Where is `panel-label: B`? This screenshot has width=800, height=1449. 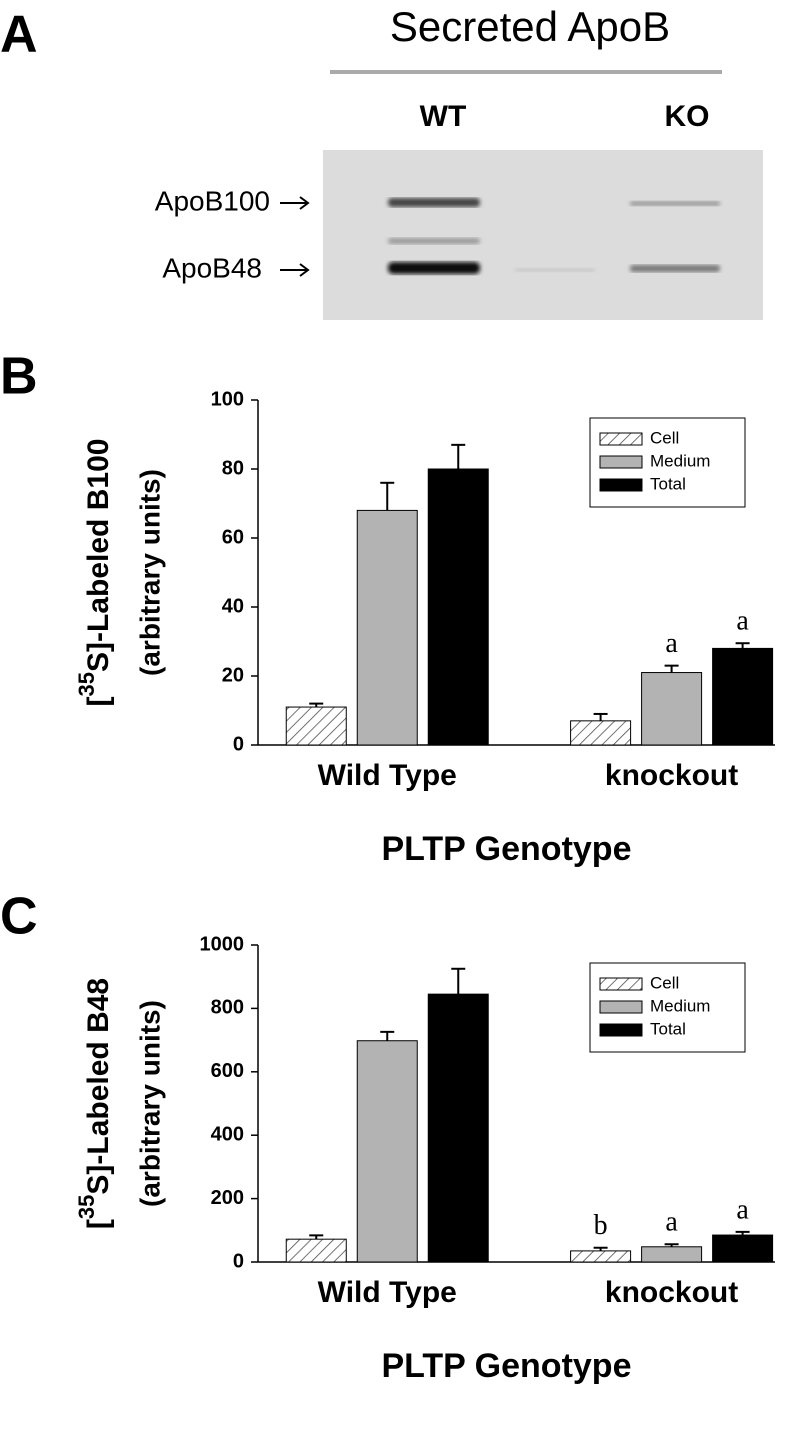
panel-label: B is located at coordinates (19, 377).